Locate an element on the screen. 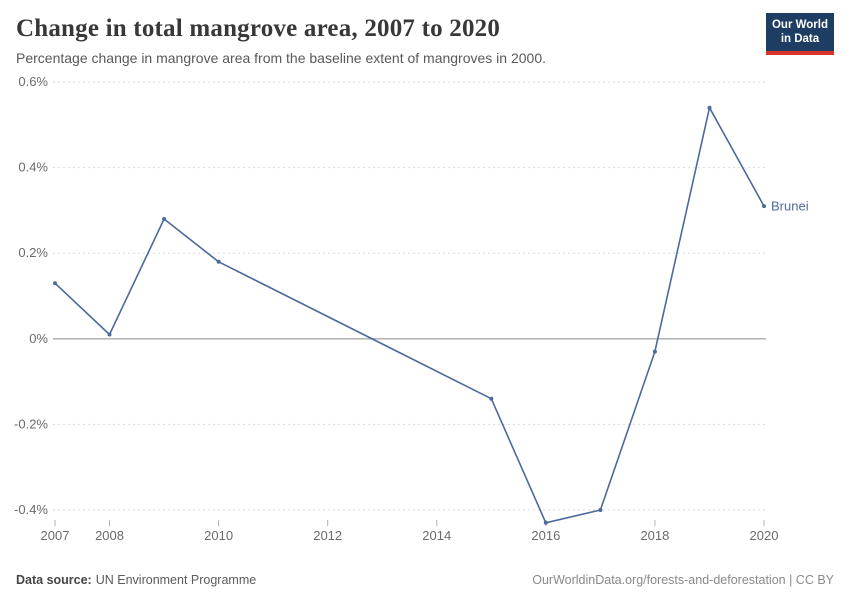 The image size is (850, 600). x-axis-label: 2008 is located at coordinates (109, 535).